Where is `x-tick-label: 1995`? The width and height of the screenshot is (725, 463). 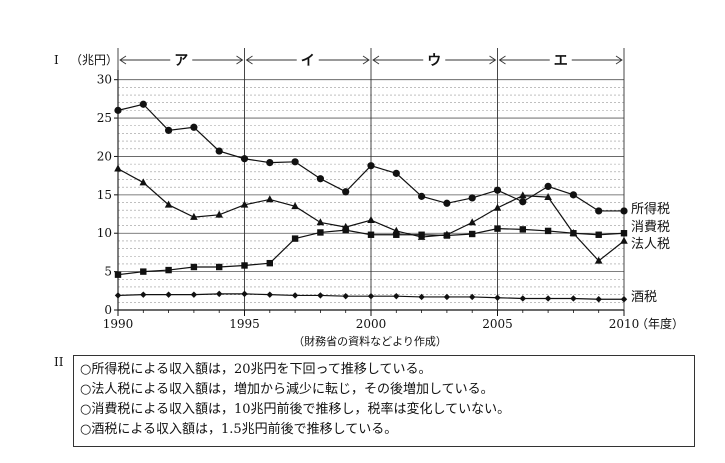
x-tick-label: 1995 is located at coordinates (244, 324).